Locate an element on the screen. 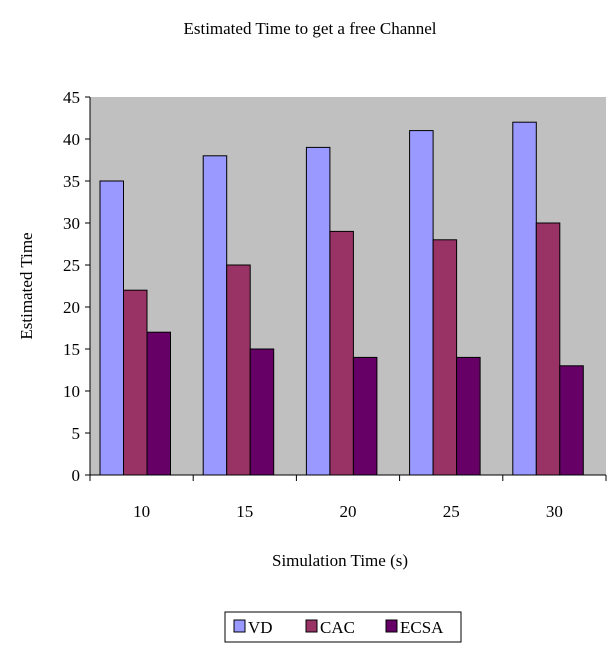  y-tick-label: 5 is located at coordinates (76, 433).